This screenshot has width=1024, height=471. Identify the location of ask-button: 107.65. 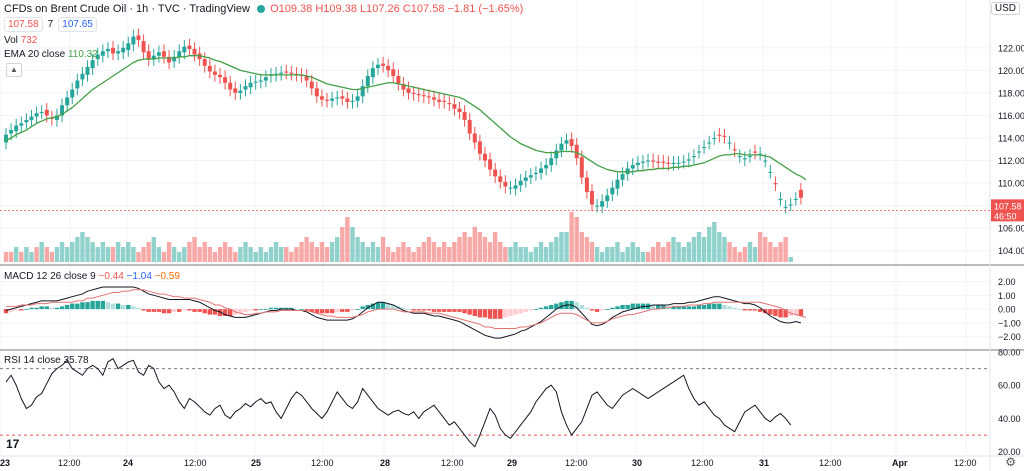
(77, 24).